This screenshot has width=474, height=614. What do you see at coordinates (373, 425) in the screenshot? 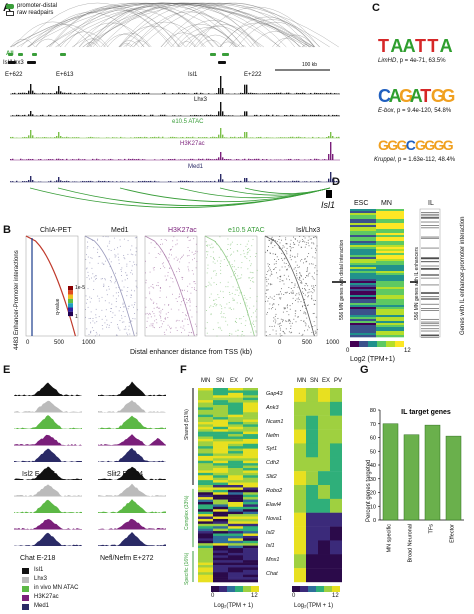
I see `g-y-tick-label: 70` at bounding box center [373, 425].